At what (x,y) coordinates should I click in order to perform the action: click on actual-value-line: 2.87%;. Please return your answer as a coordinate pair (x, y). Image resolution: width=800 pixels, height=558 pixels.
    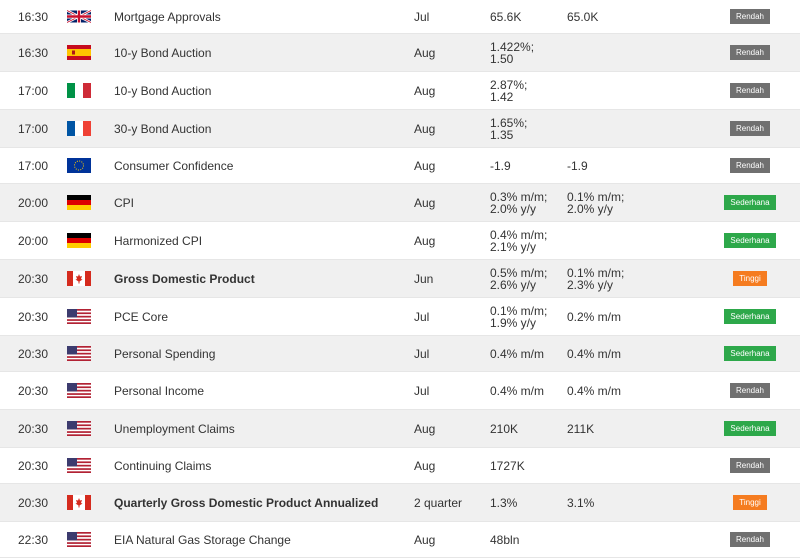
    Looking at the image, I should click on (509, 84).